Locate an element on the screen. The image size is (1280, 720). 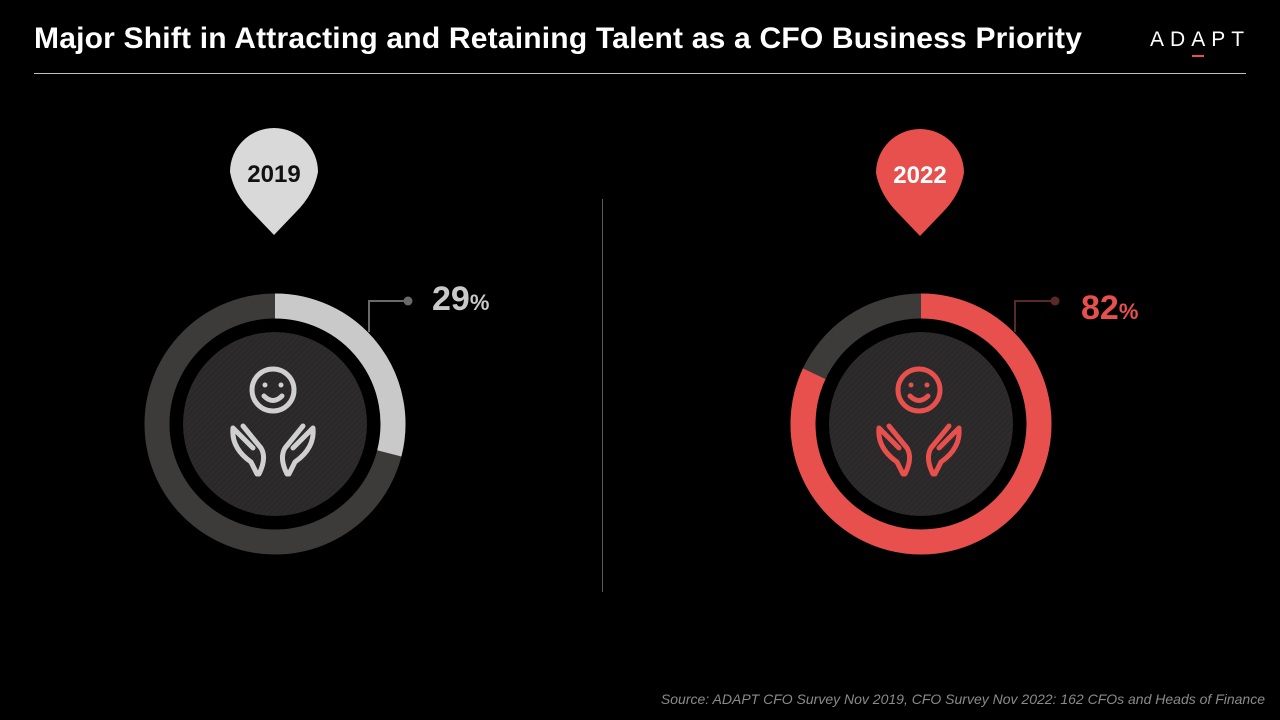
year-pin-2022: 2022 is located at coordinates (920, 182).